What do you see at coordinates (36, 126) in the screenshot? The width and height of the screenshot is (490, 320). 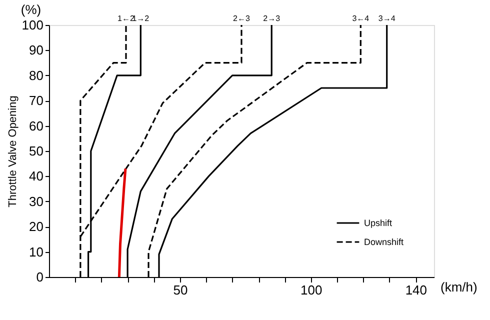 I see `y-tick-label: 60` at bounding box center [36, 126].